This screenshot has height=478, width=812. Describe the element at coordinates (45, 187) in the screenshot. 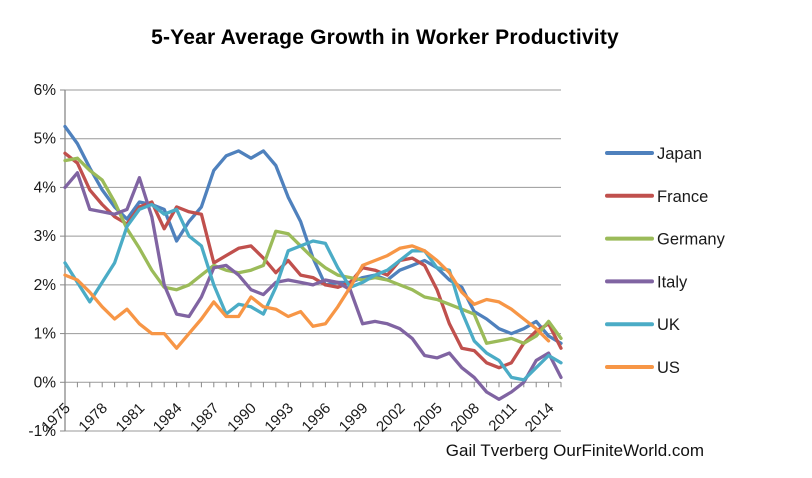

I see `y-tick-label: 4%` at that location.